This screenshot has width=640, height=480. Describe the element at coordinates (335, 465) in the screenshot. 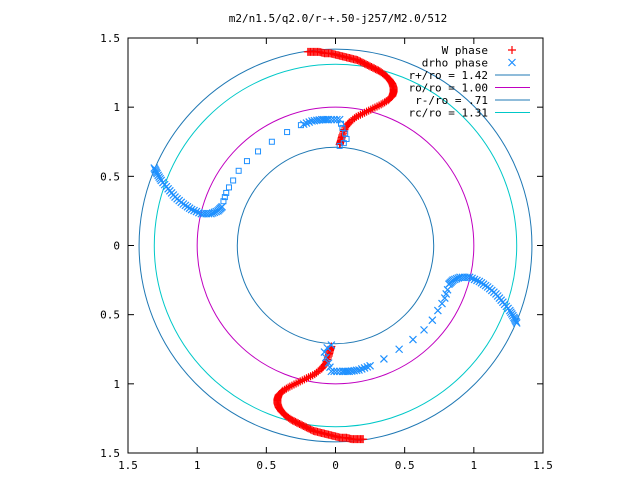

I see `x-tick-label: 0` at that location.